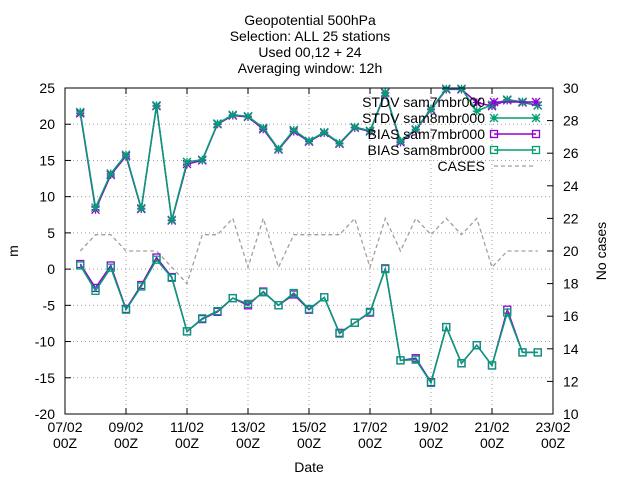  Describe the element at coordinates (601, 251) in the screenshot. I see `y2-axis-label: No cases` at that location.